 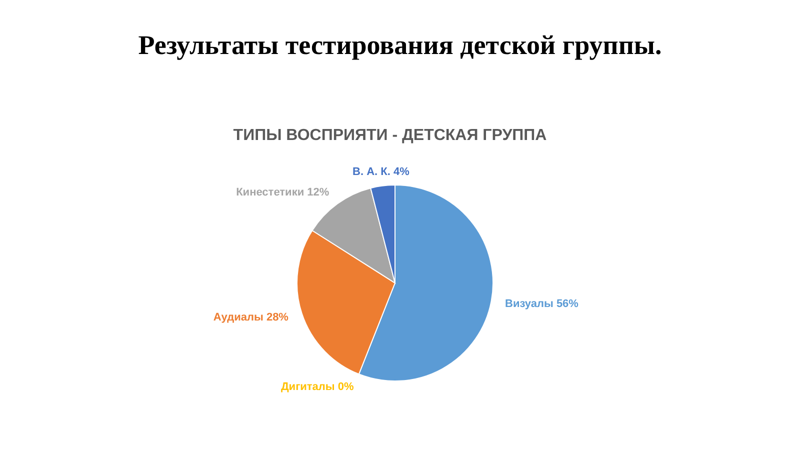 I want to click on slice-label: В. А. К. 4%, so click(x=381, y=172).